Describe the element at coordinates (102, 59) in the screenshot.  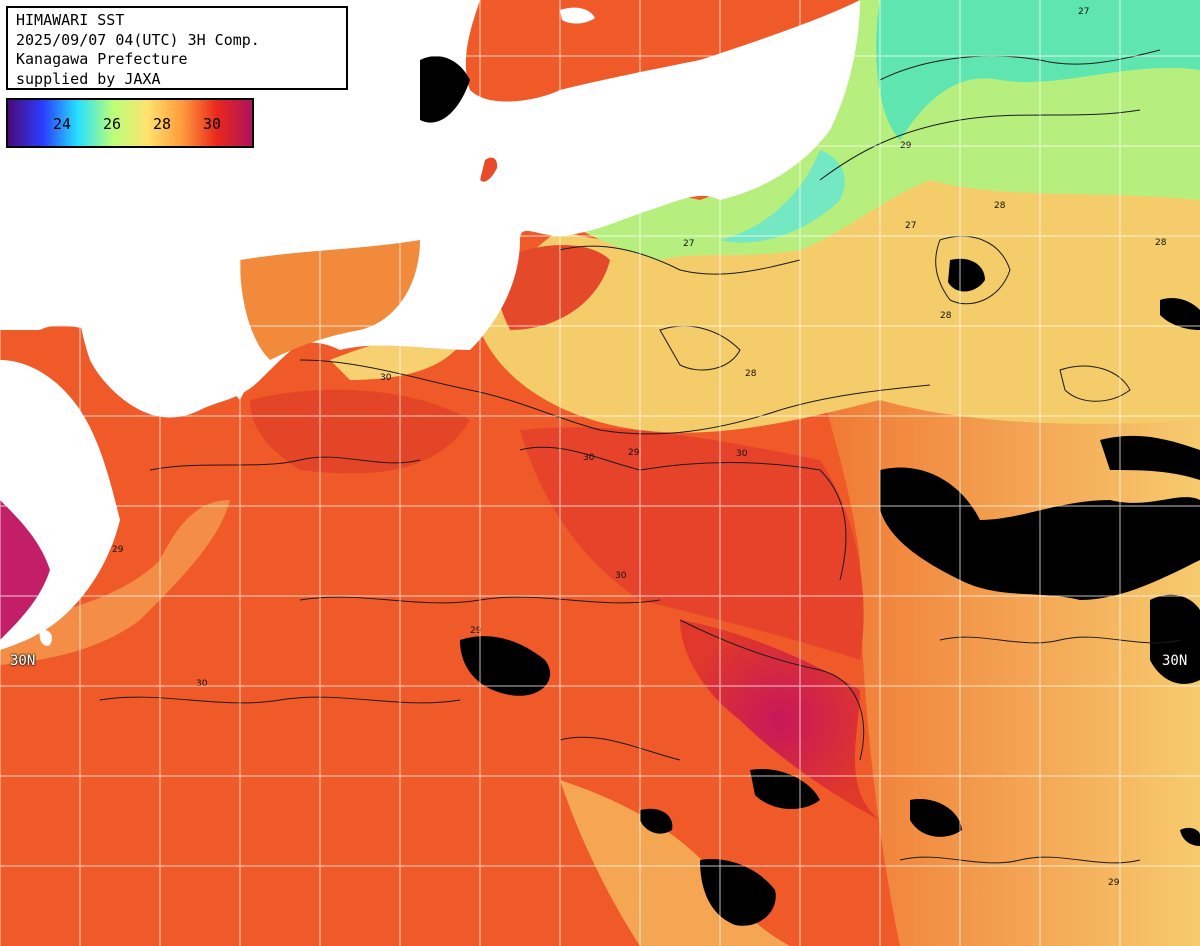
I see `organization: Kanagawa Prefecture` at that location.